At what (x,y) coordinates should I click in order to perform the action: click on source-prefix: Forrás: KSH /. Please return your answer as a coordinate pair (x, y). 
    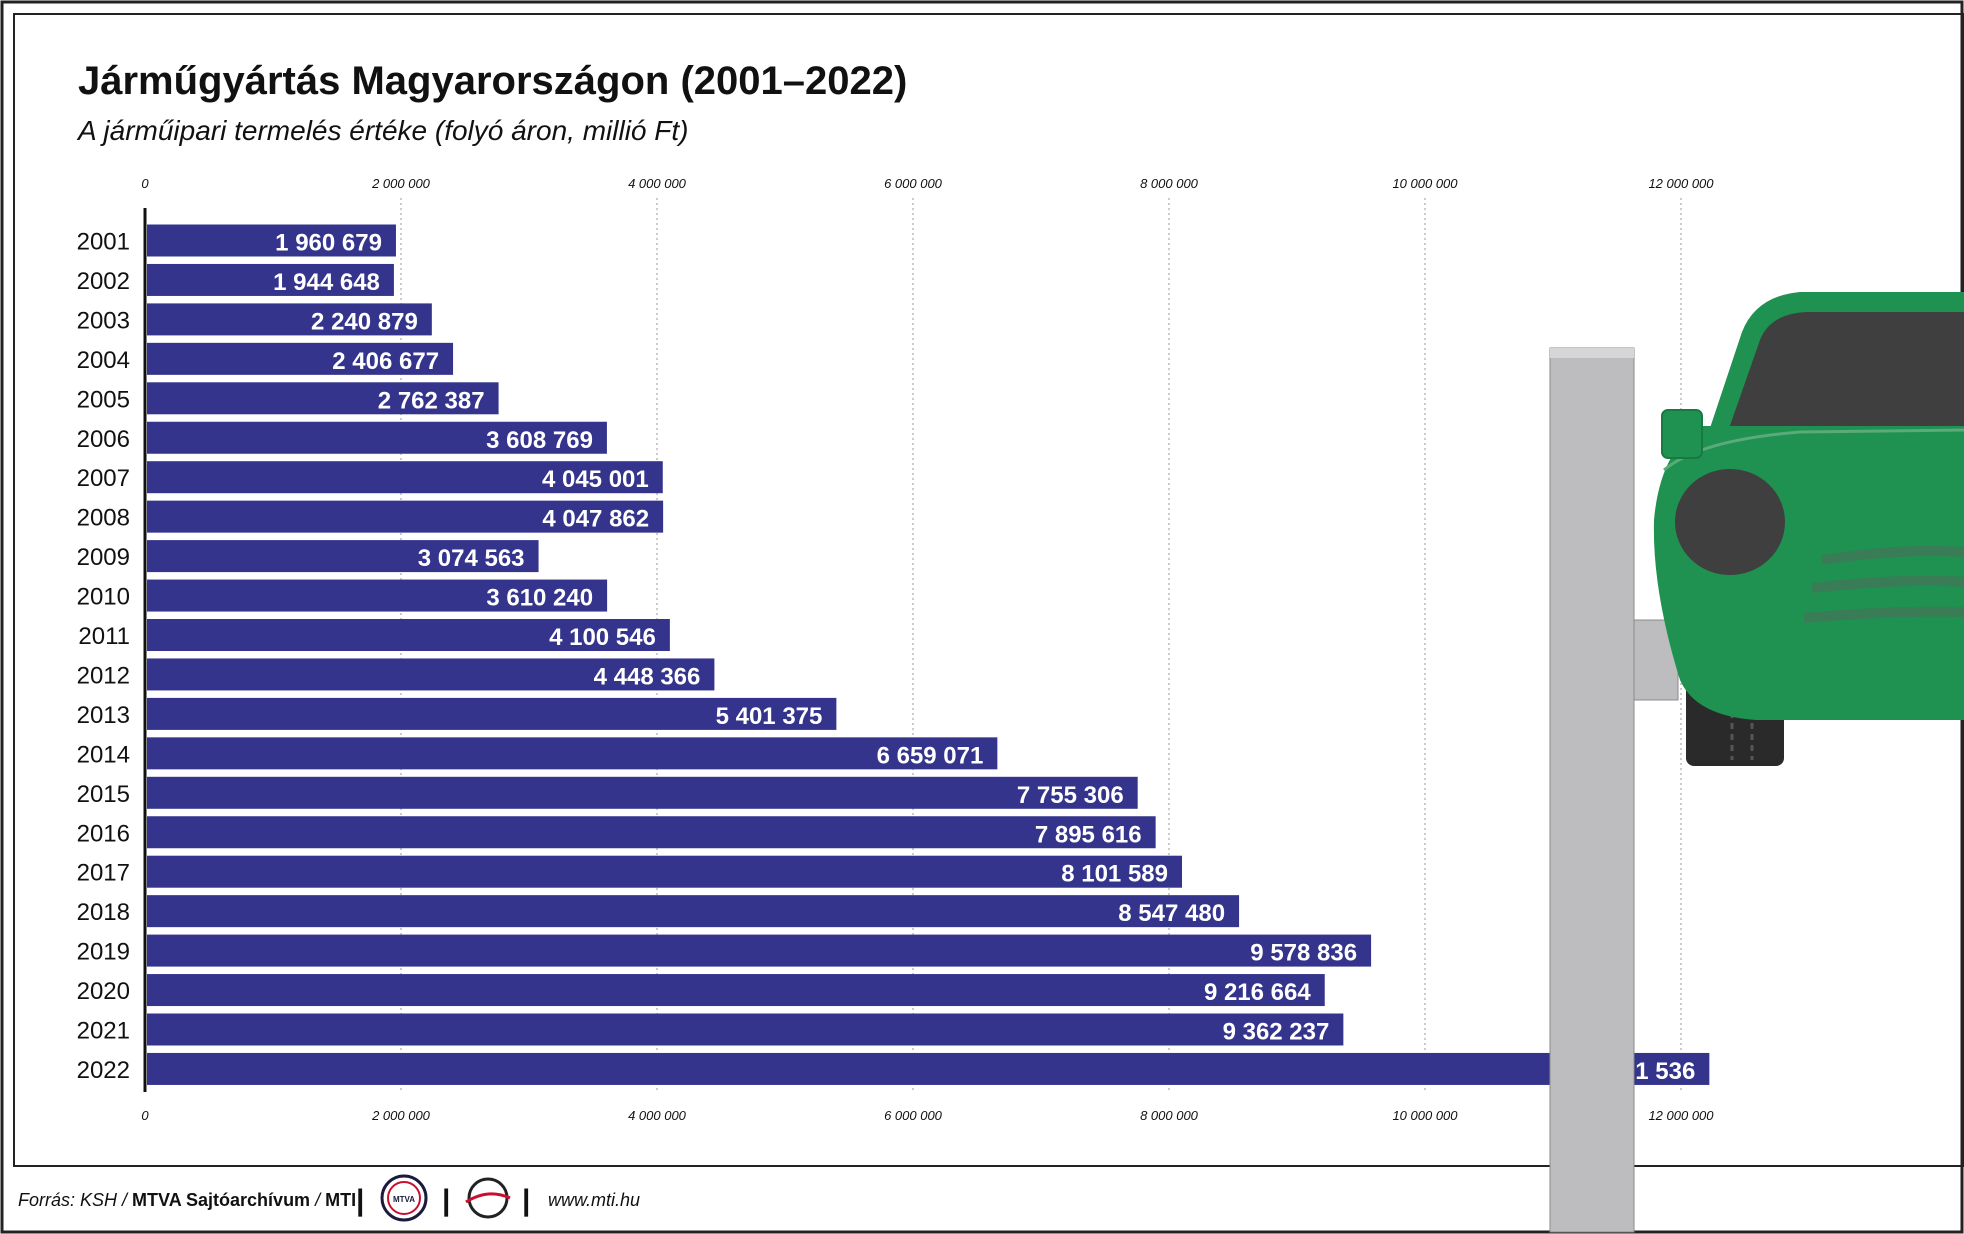
    Looking at the image, I should click on (75, 1200).